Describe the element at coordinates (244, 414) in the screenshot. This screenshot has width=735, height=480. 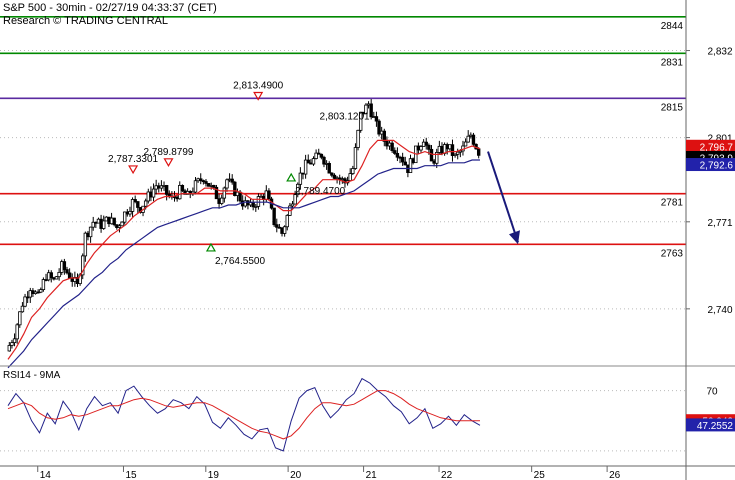
I see `rsi-line` at that location.